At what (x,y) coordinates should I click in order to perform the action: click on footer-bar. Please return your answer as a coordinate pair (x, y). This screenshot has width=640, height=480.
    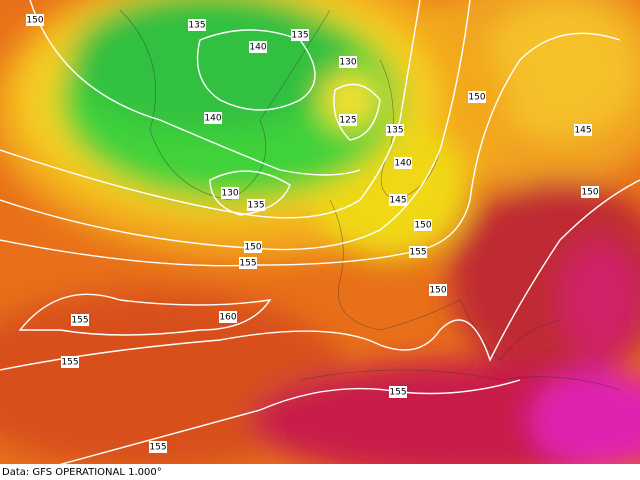
    Looking at the image, I should click on (320, 472).